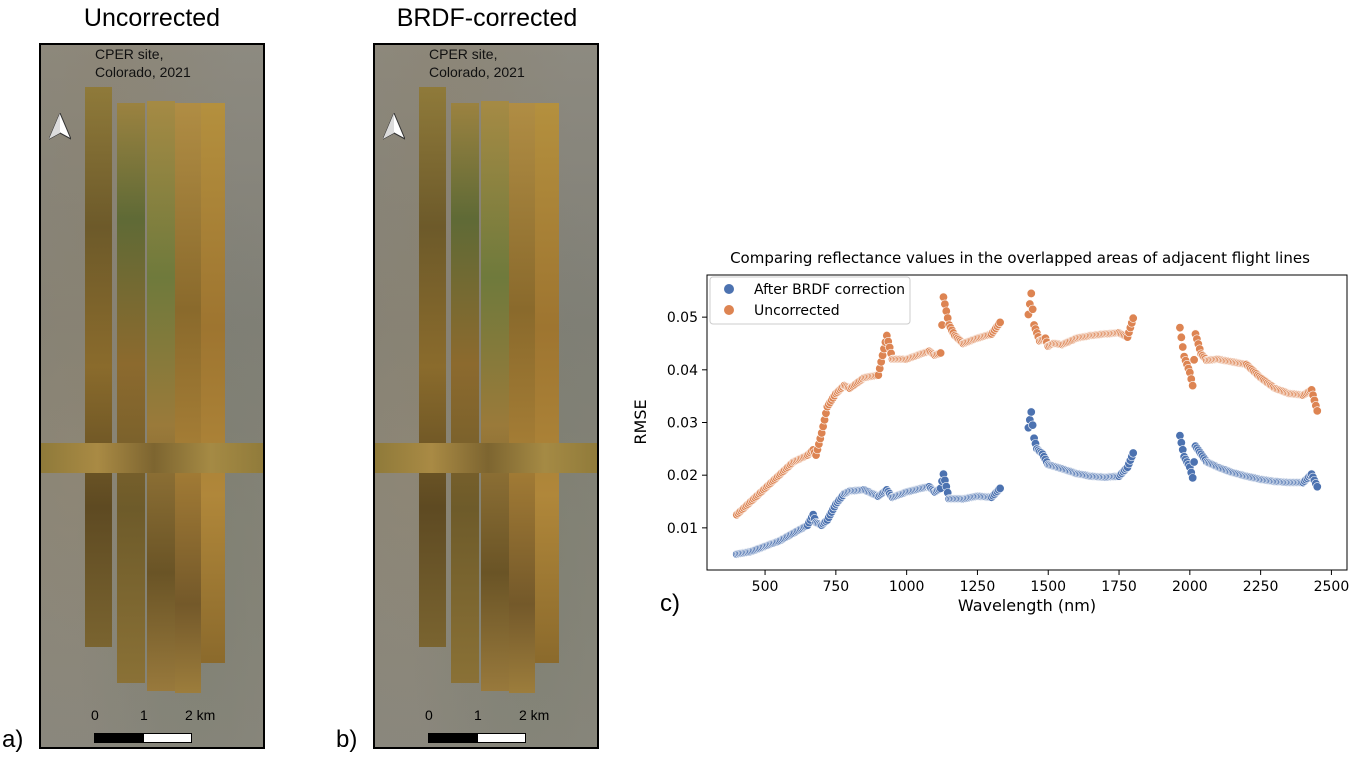 The width and height of the screenshot is (1353, 761). Describe the element at coordinates (487, 18) in the screenshot. I see `panel-b-title: BRDF-corrected` at that location.